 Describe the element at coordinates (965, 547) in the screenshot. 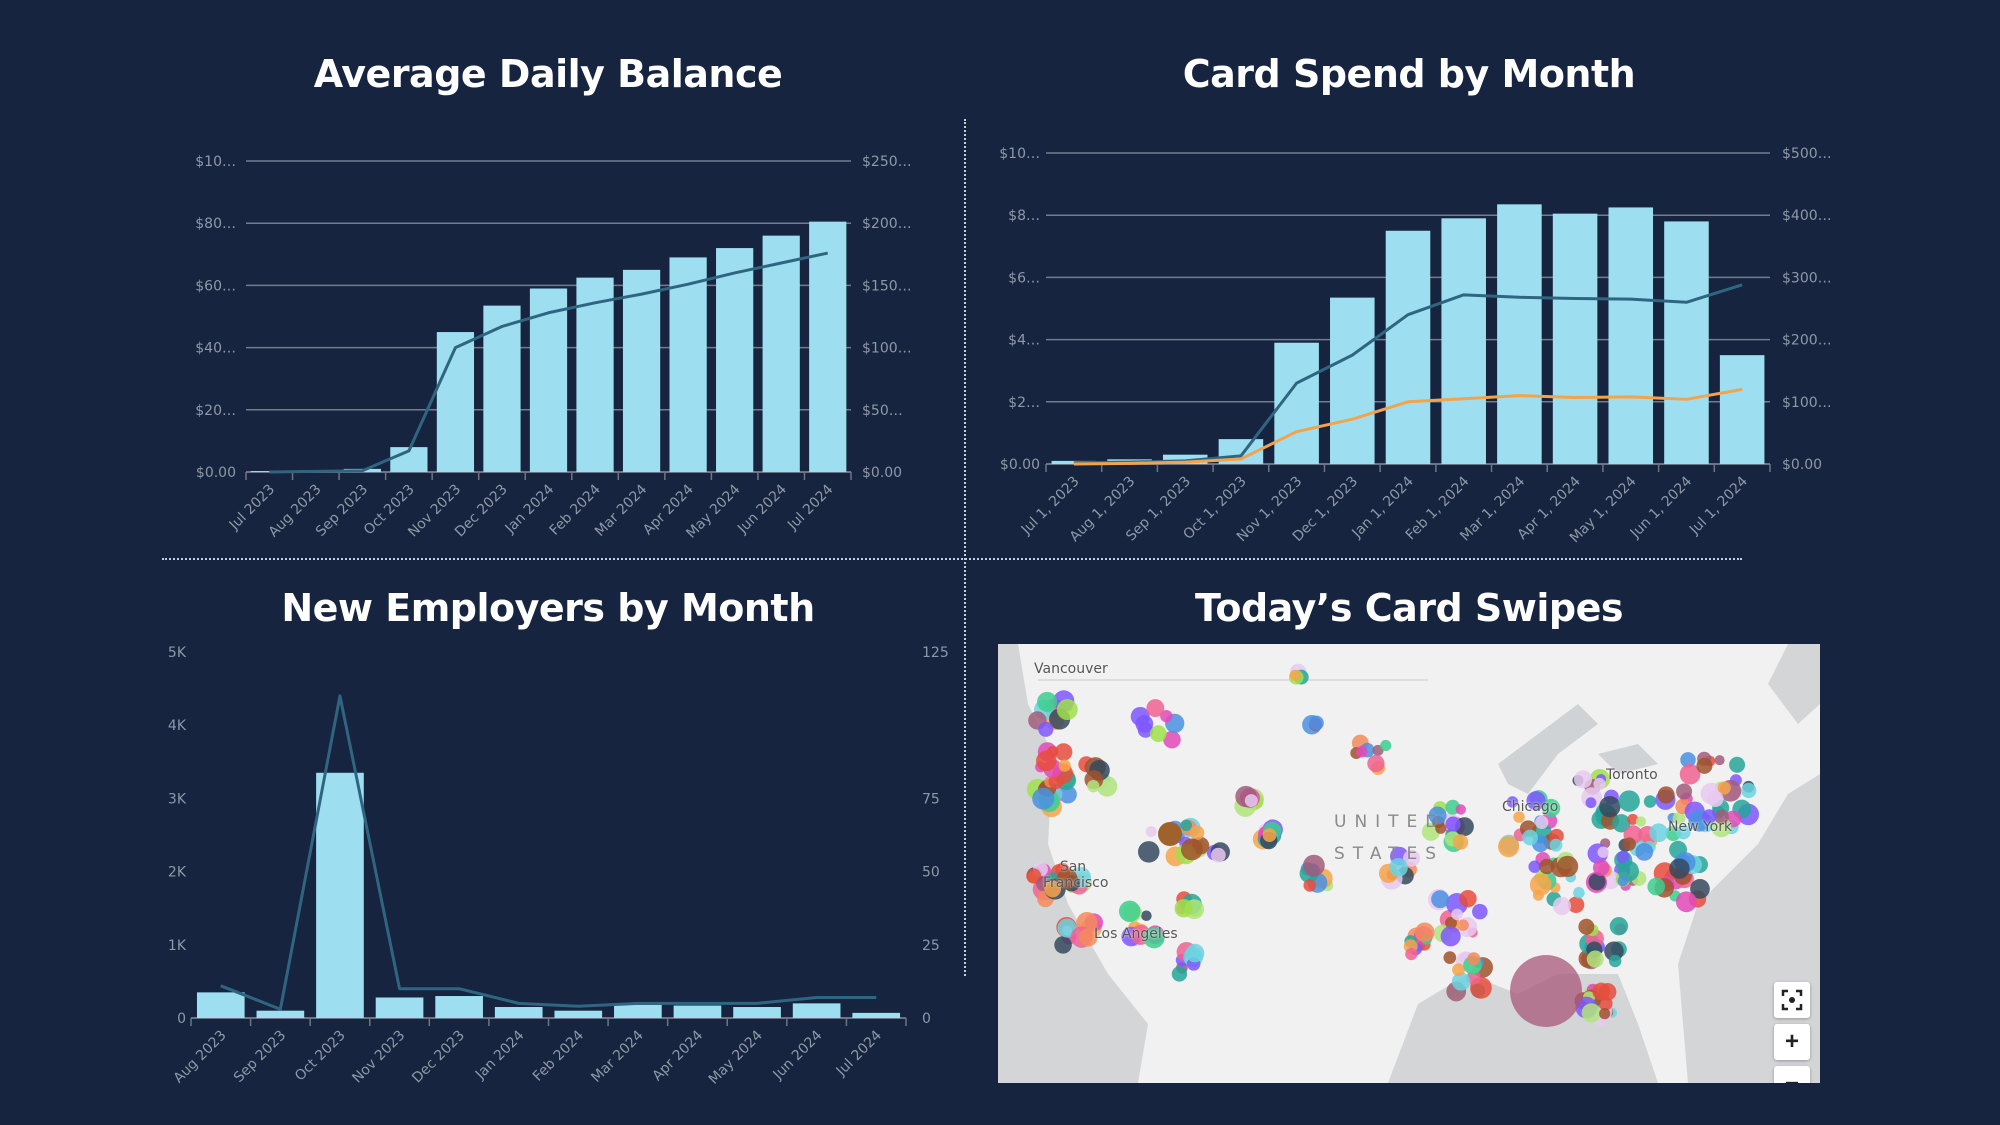

I see `vertical-divider` at that location.